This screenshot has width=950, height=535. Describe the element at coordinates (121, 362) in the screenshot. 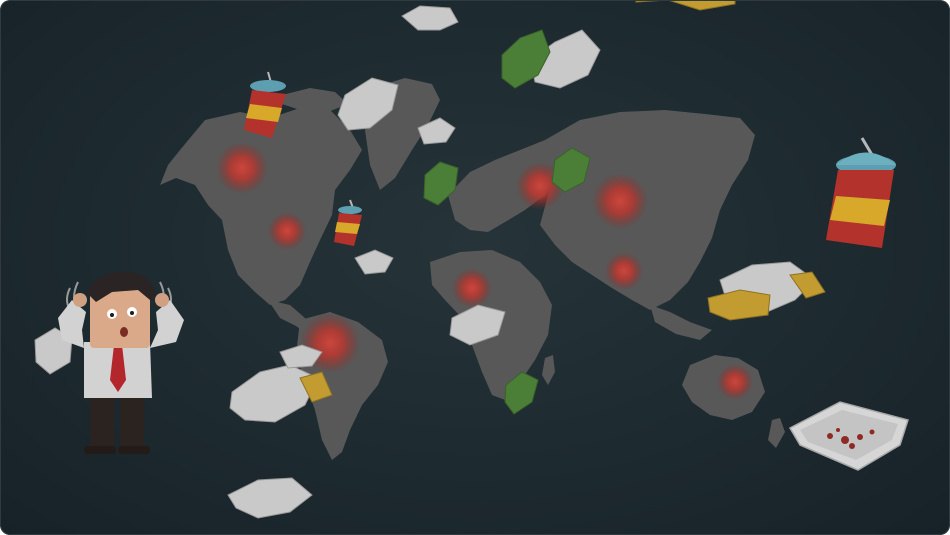

I see `worried-man-icon` at that location.